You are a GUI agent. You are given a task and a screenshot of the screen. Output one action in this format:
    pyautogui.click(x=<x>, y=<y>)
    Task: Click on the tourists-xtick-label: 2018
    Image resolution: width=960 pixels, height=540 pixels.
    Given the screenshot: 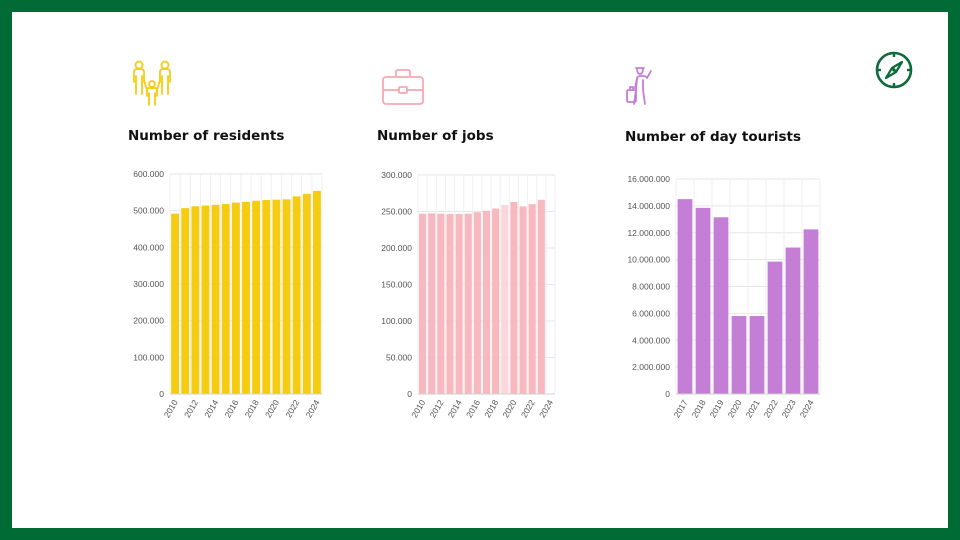 What is the action you would take?
    pyautogui.click(x=699, y=409)
    